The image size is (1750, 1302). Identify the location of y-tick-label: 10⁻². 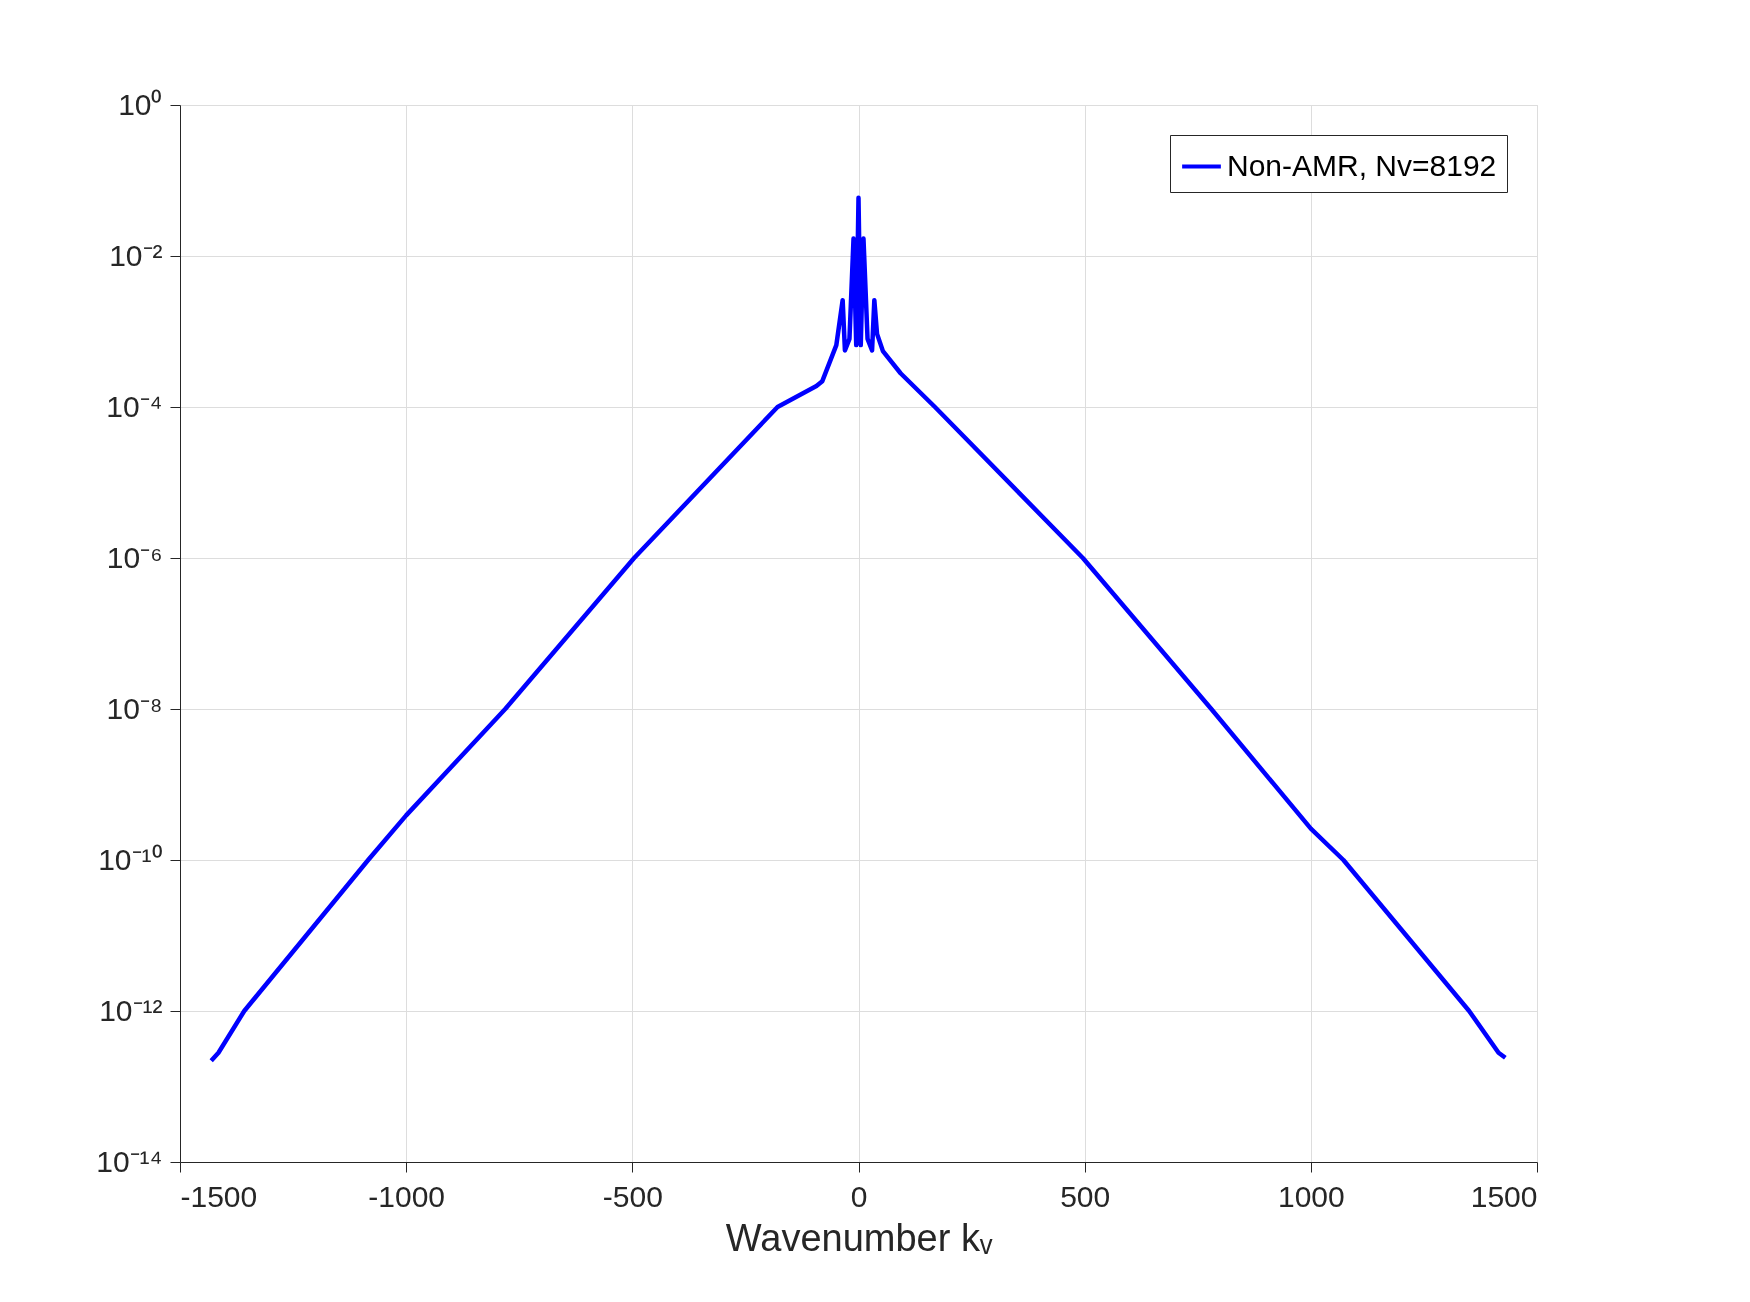
(136, 255).